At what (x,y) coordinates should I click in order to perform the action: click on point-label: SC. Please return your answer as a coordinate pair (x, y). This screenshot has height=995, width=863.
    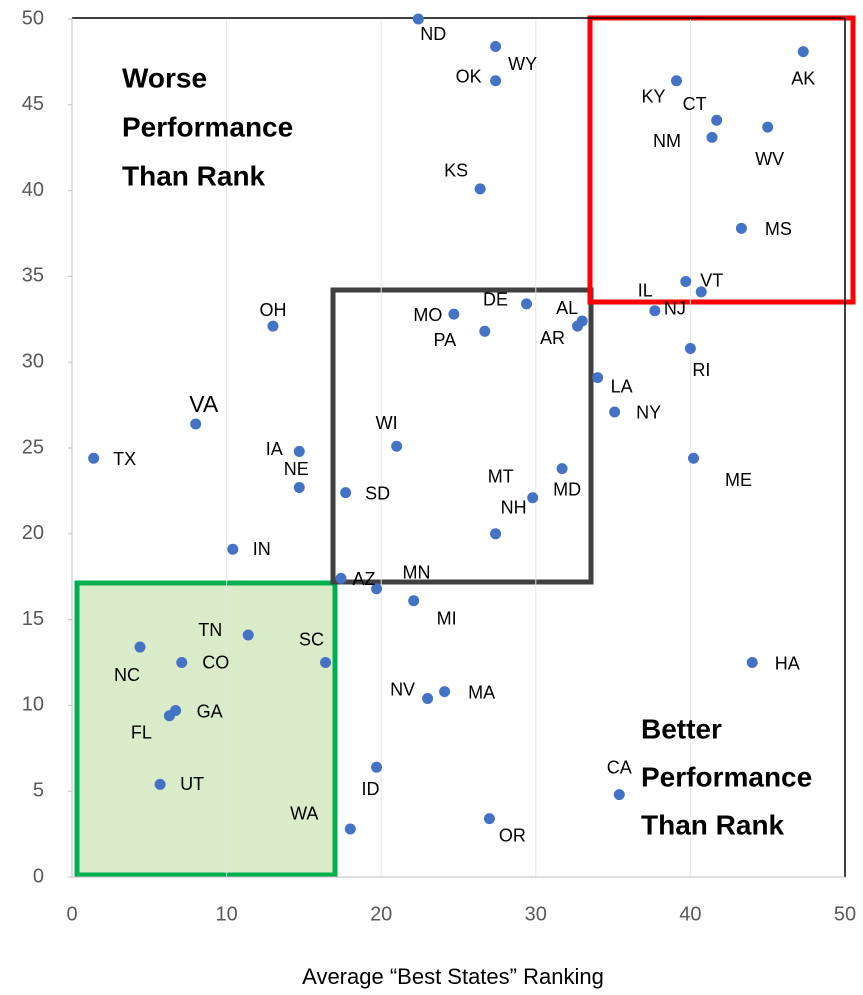
    Looking at the image, I should click on (311, 639).